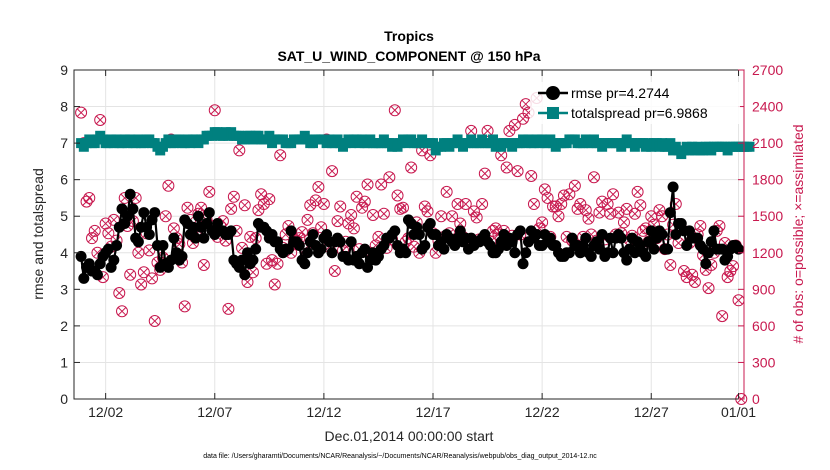 The width and height of the screenshot is (830, 470). Describe the element at coordinates (767, 143) in the screenshot. I see `y-right-tick-label: 2100` at that location.